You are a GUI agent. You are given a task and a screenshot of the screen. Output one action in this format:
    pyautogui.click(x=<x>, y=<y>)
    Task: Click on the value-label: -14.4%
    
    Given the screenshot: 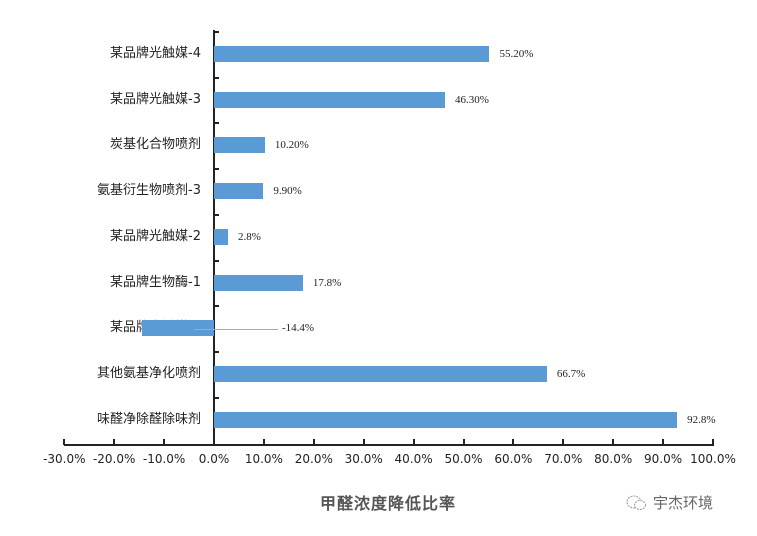 What is the action you would take?
    pyautogui.click(x=298, y=328)
    